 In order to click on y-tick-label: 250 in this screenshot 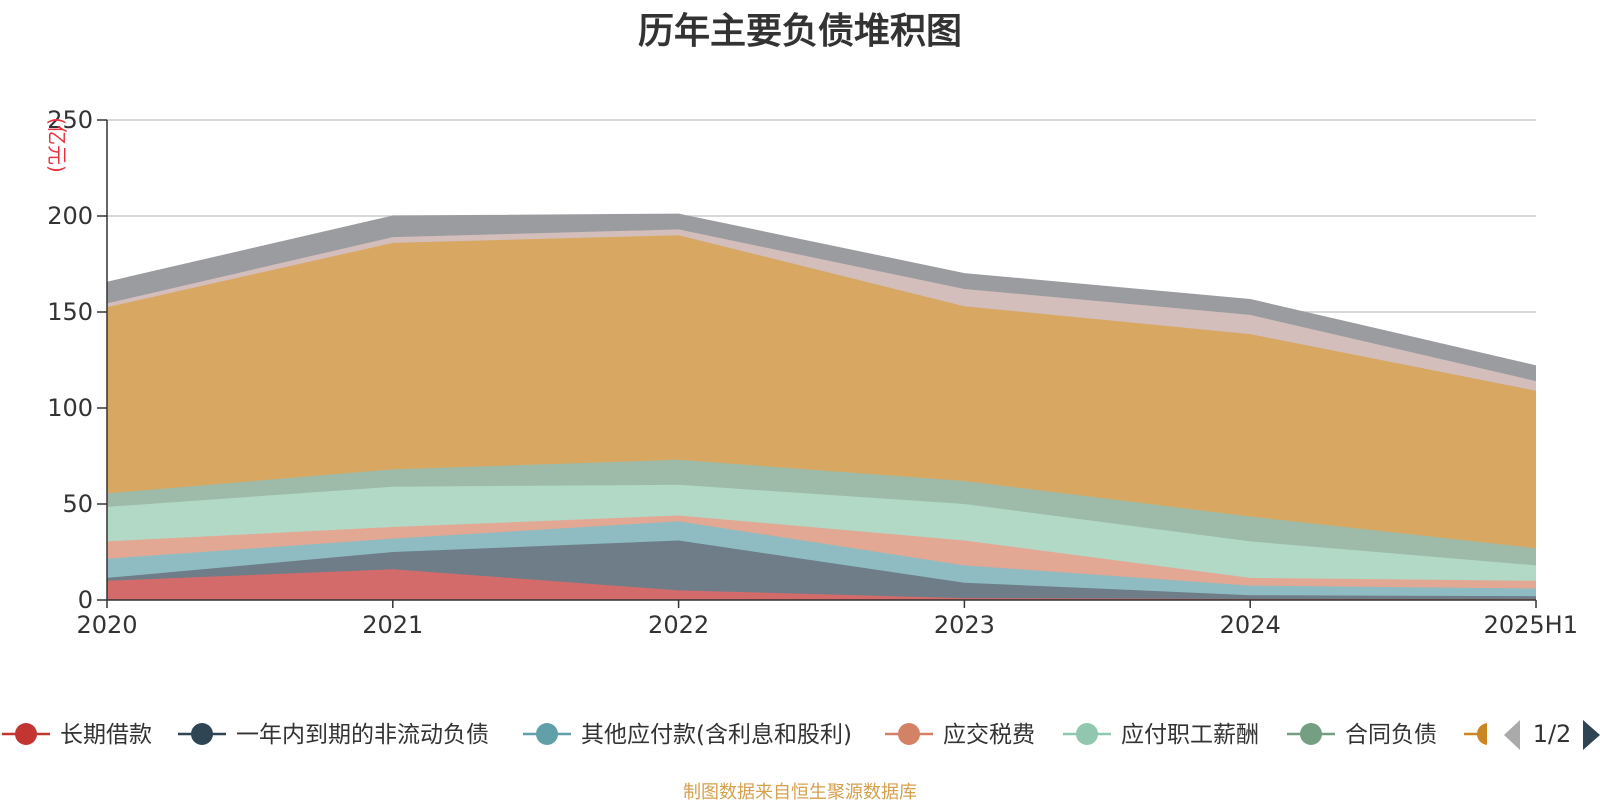, I will do `click(70, 120)`.